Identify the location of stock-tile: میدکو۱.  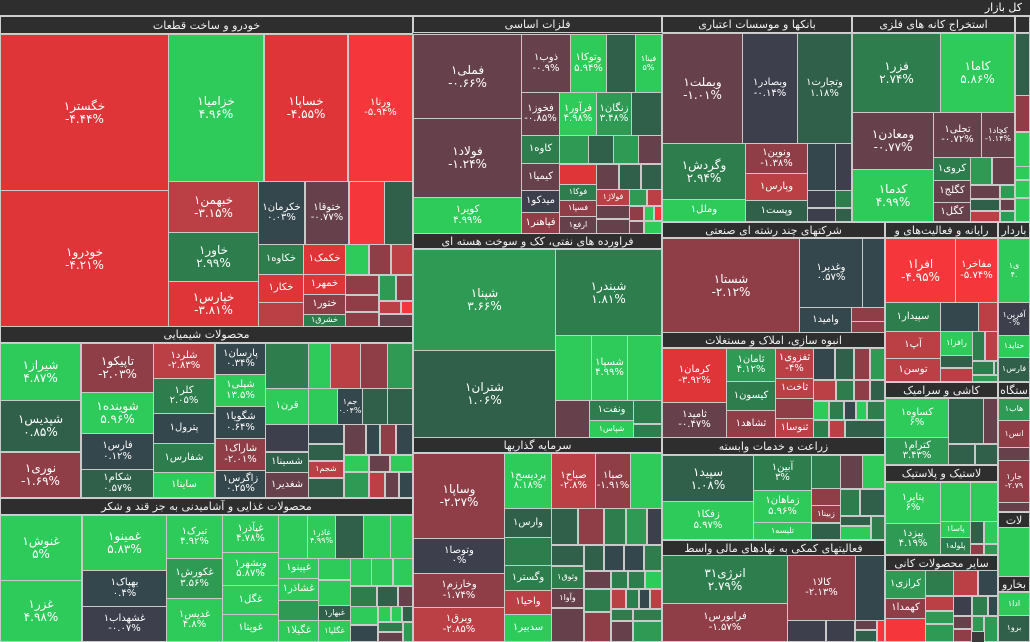
(540, 201).